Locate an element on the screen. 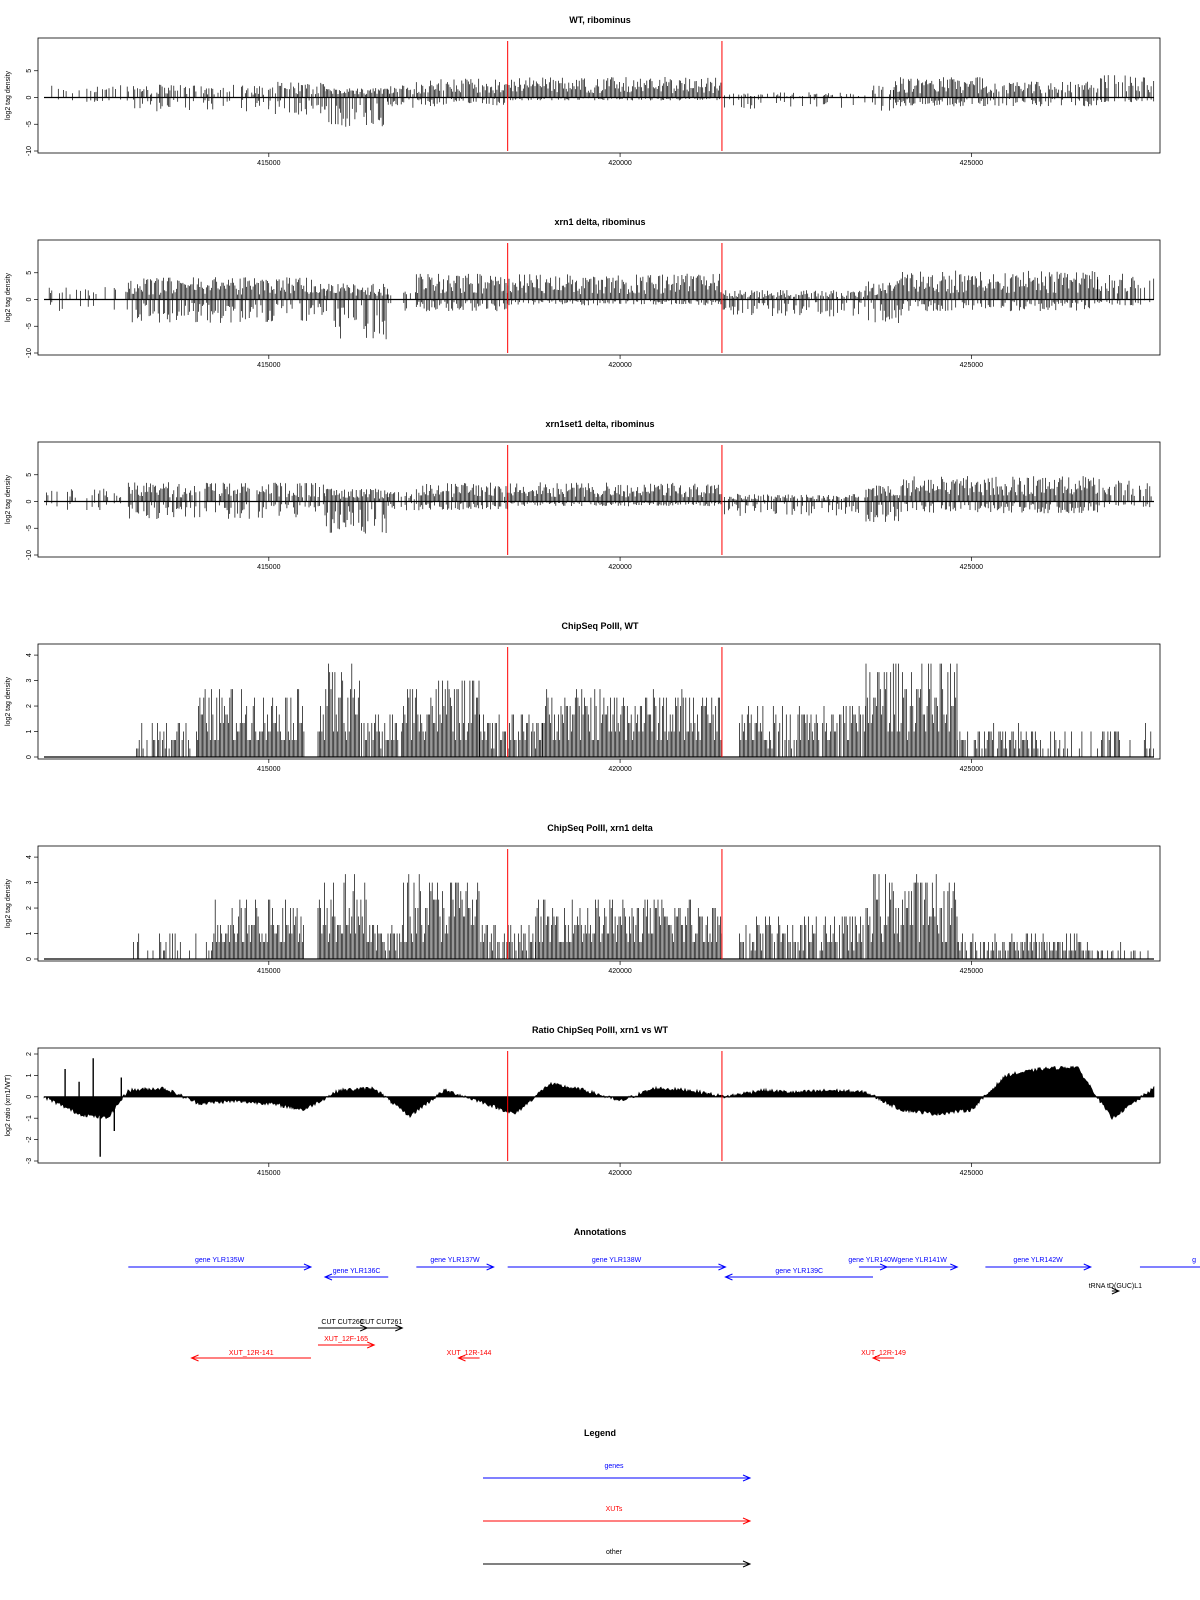 This screenshot has width=1200, height=1600. ratio-area is located at coordinates (599, 1093).